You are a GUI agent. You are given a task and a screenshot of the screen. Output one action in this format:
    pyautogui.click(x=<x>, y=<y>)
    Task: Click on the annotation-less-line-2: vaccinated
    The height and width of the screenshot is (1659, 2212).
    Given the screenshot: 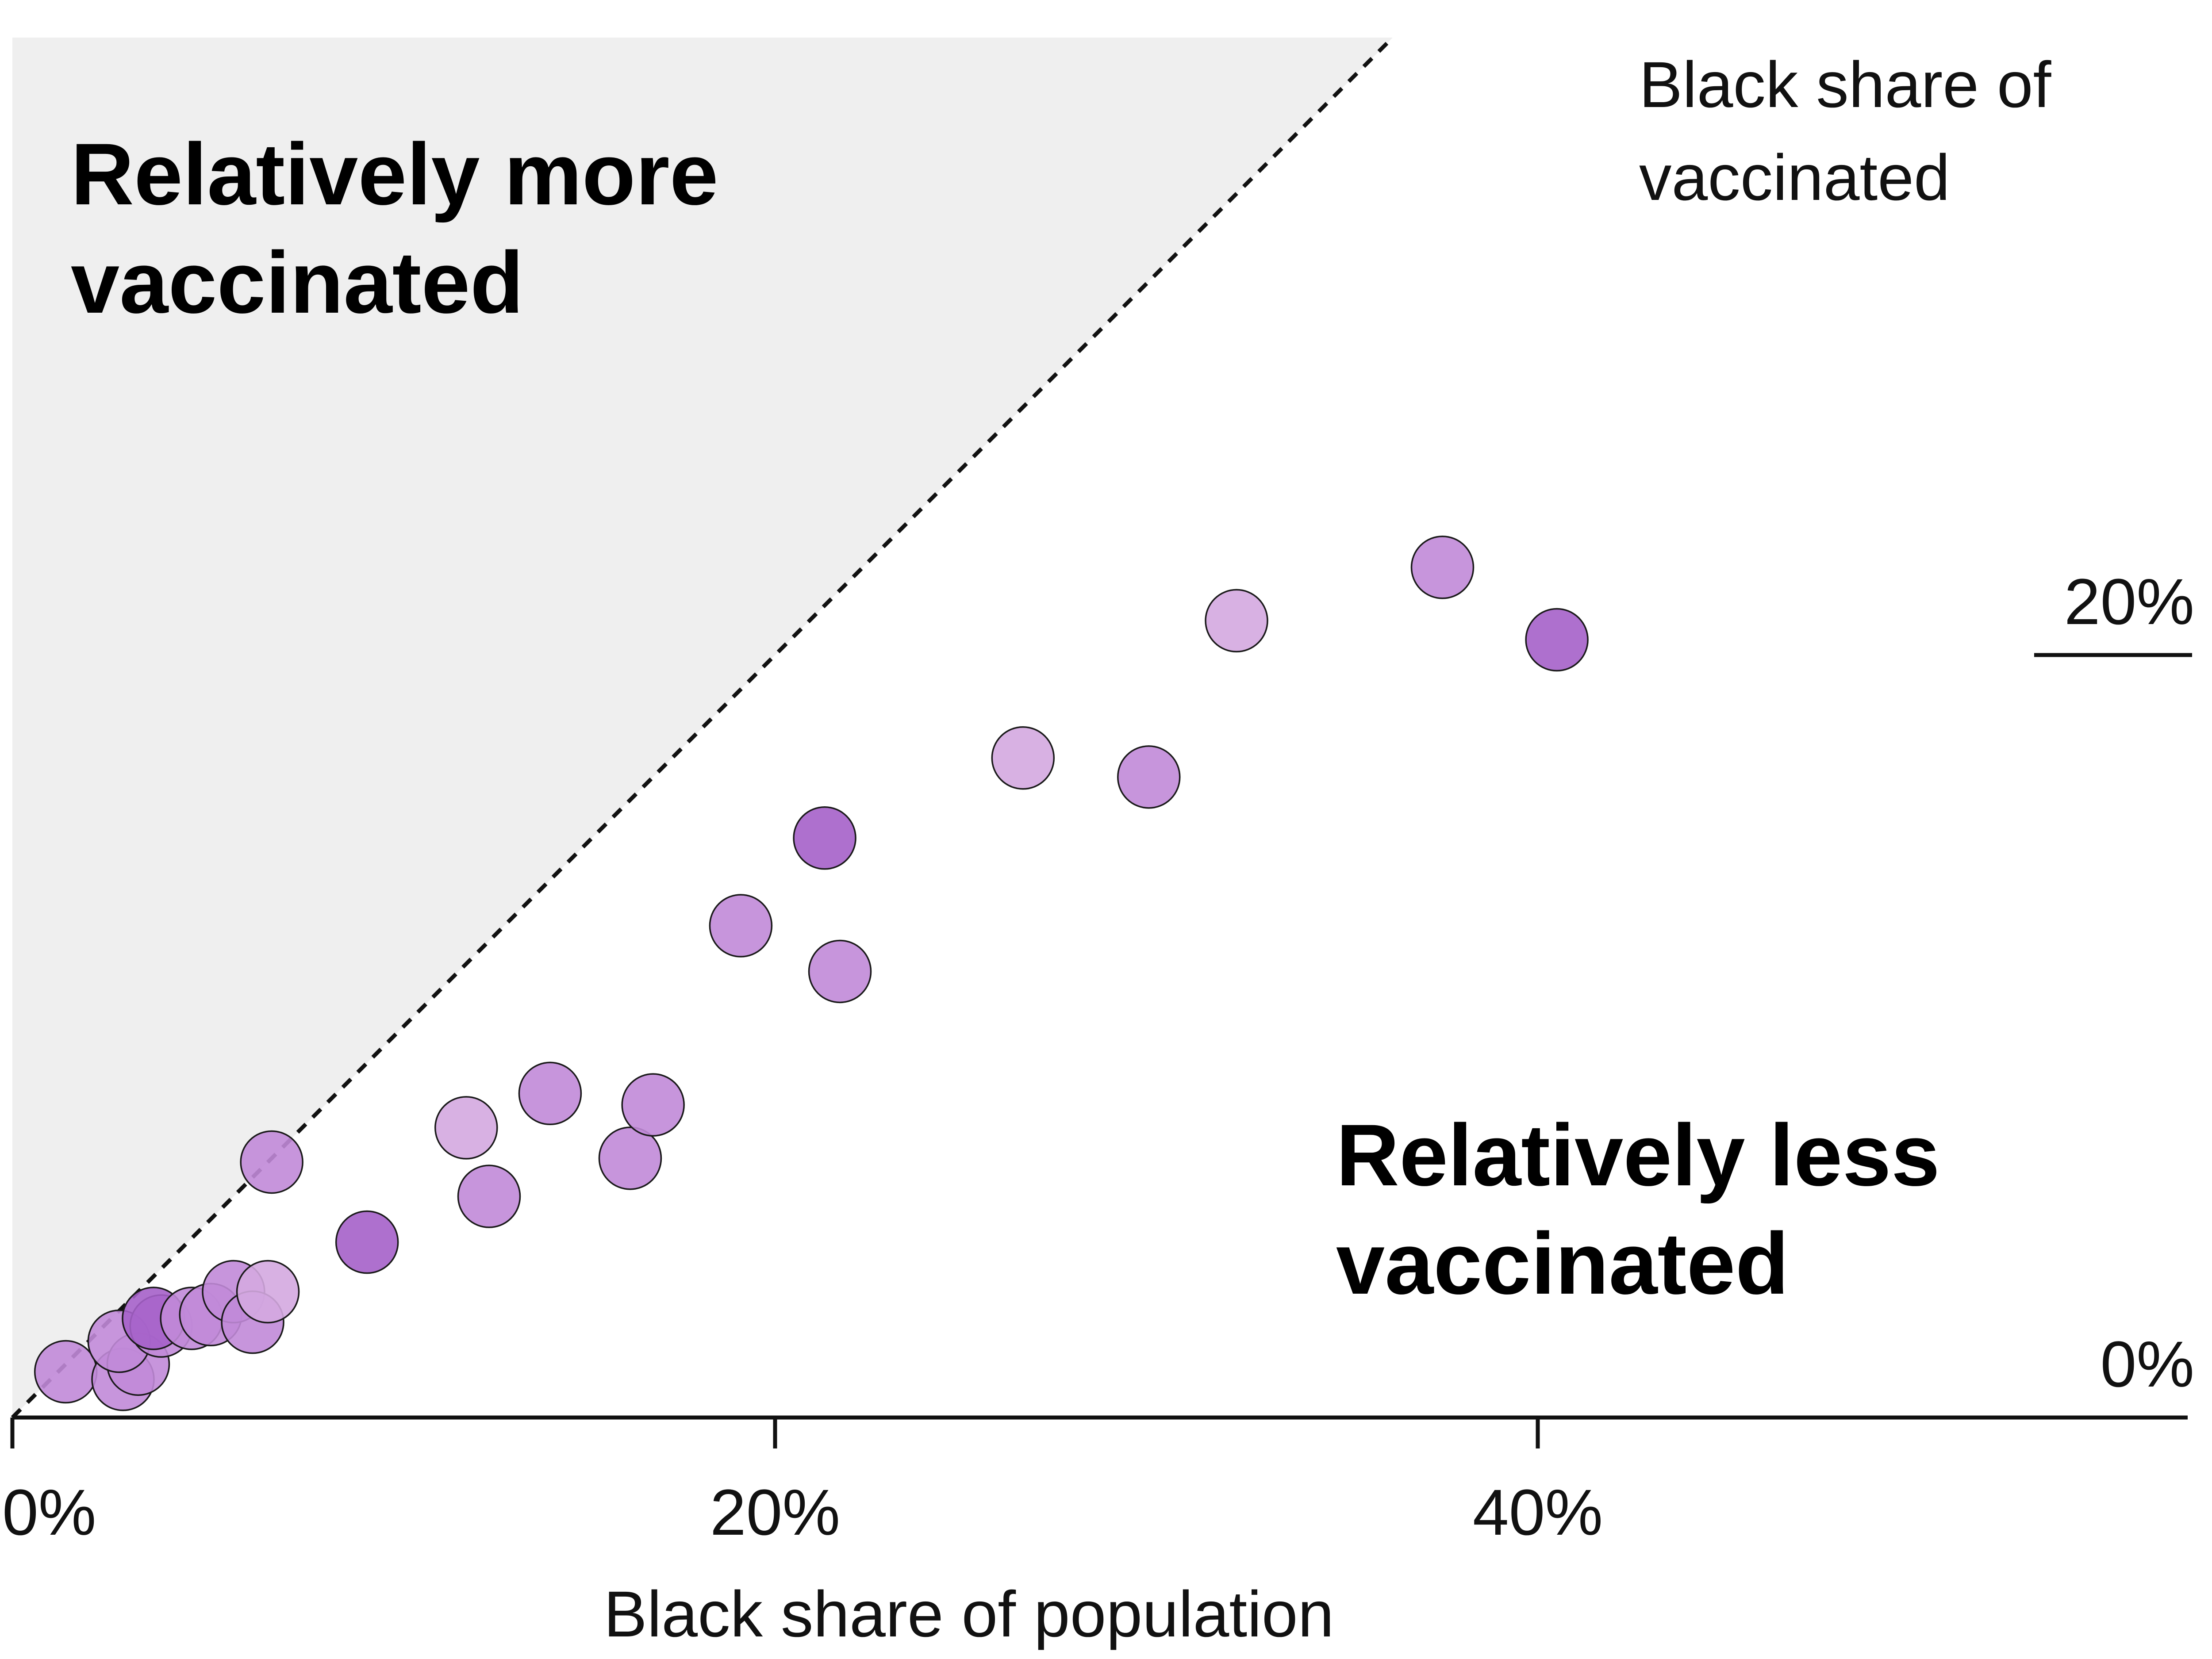 What is the action you would take?
    pyautogui.click(x=1563, y=1263)
    